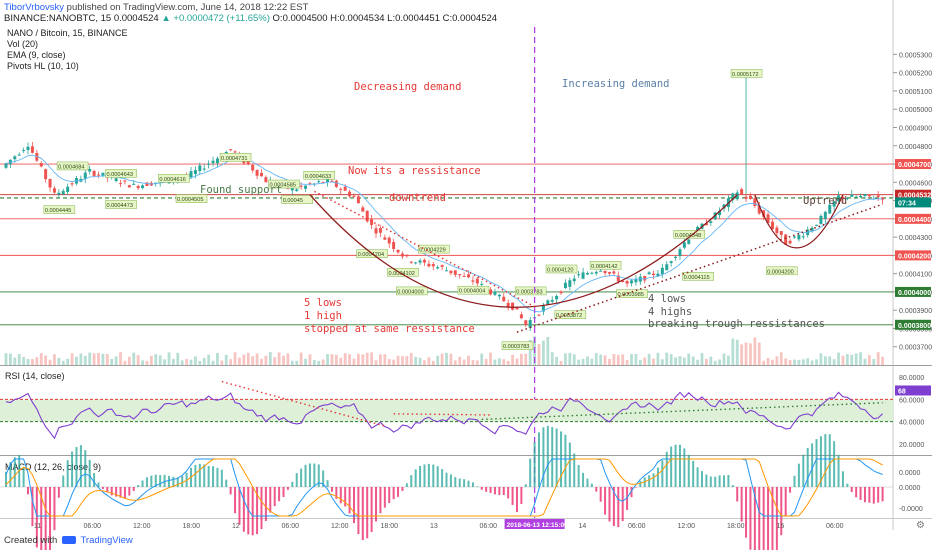 The height and width of the screenshot is (550, 932). What do you see at coordinates (914, 196) in the screenshot?
I see `price-badge-label: 0.0004532` at bounding box center [914, 196].